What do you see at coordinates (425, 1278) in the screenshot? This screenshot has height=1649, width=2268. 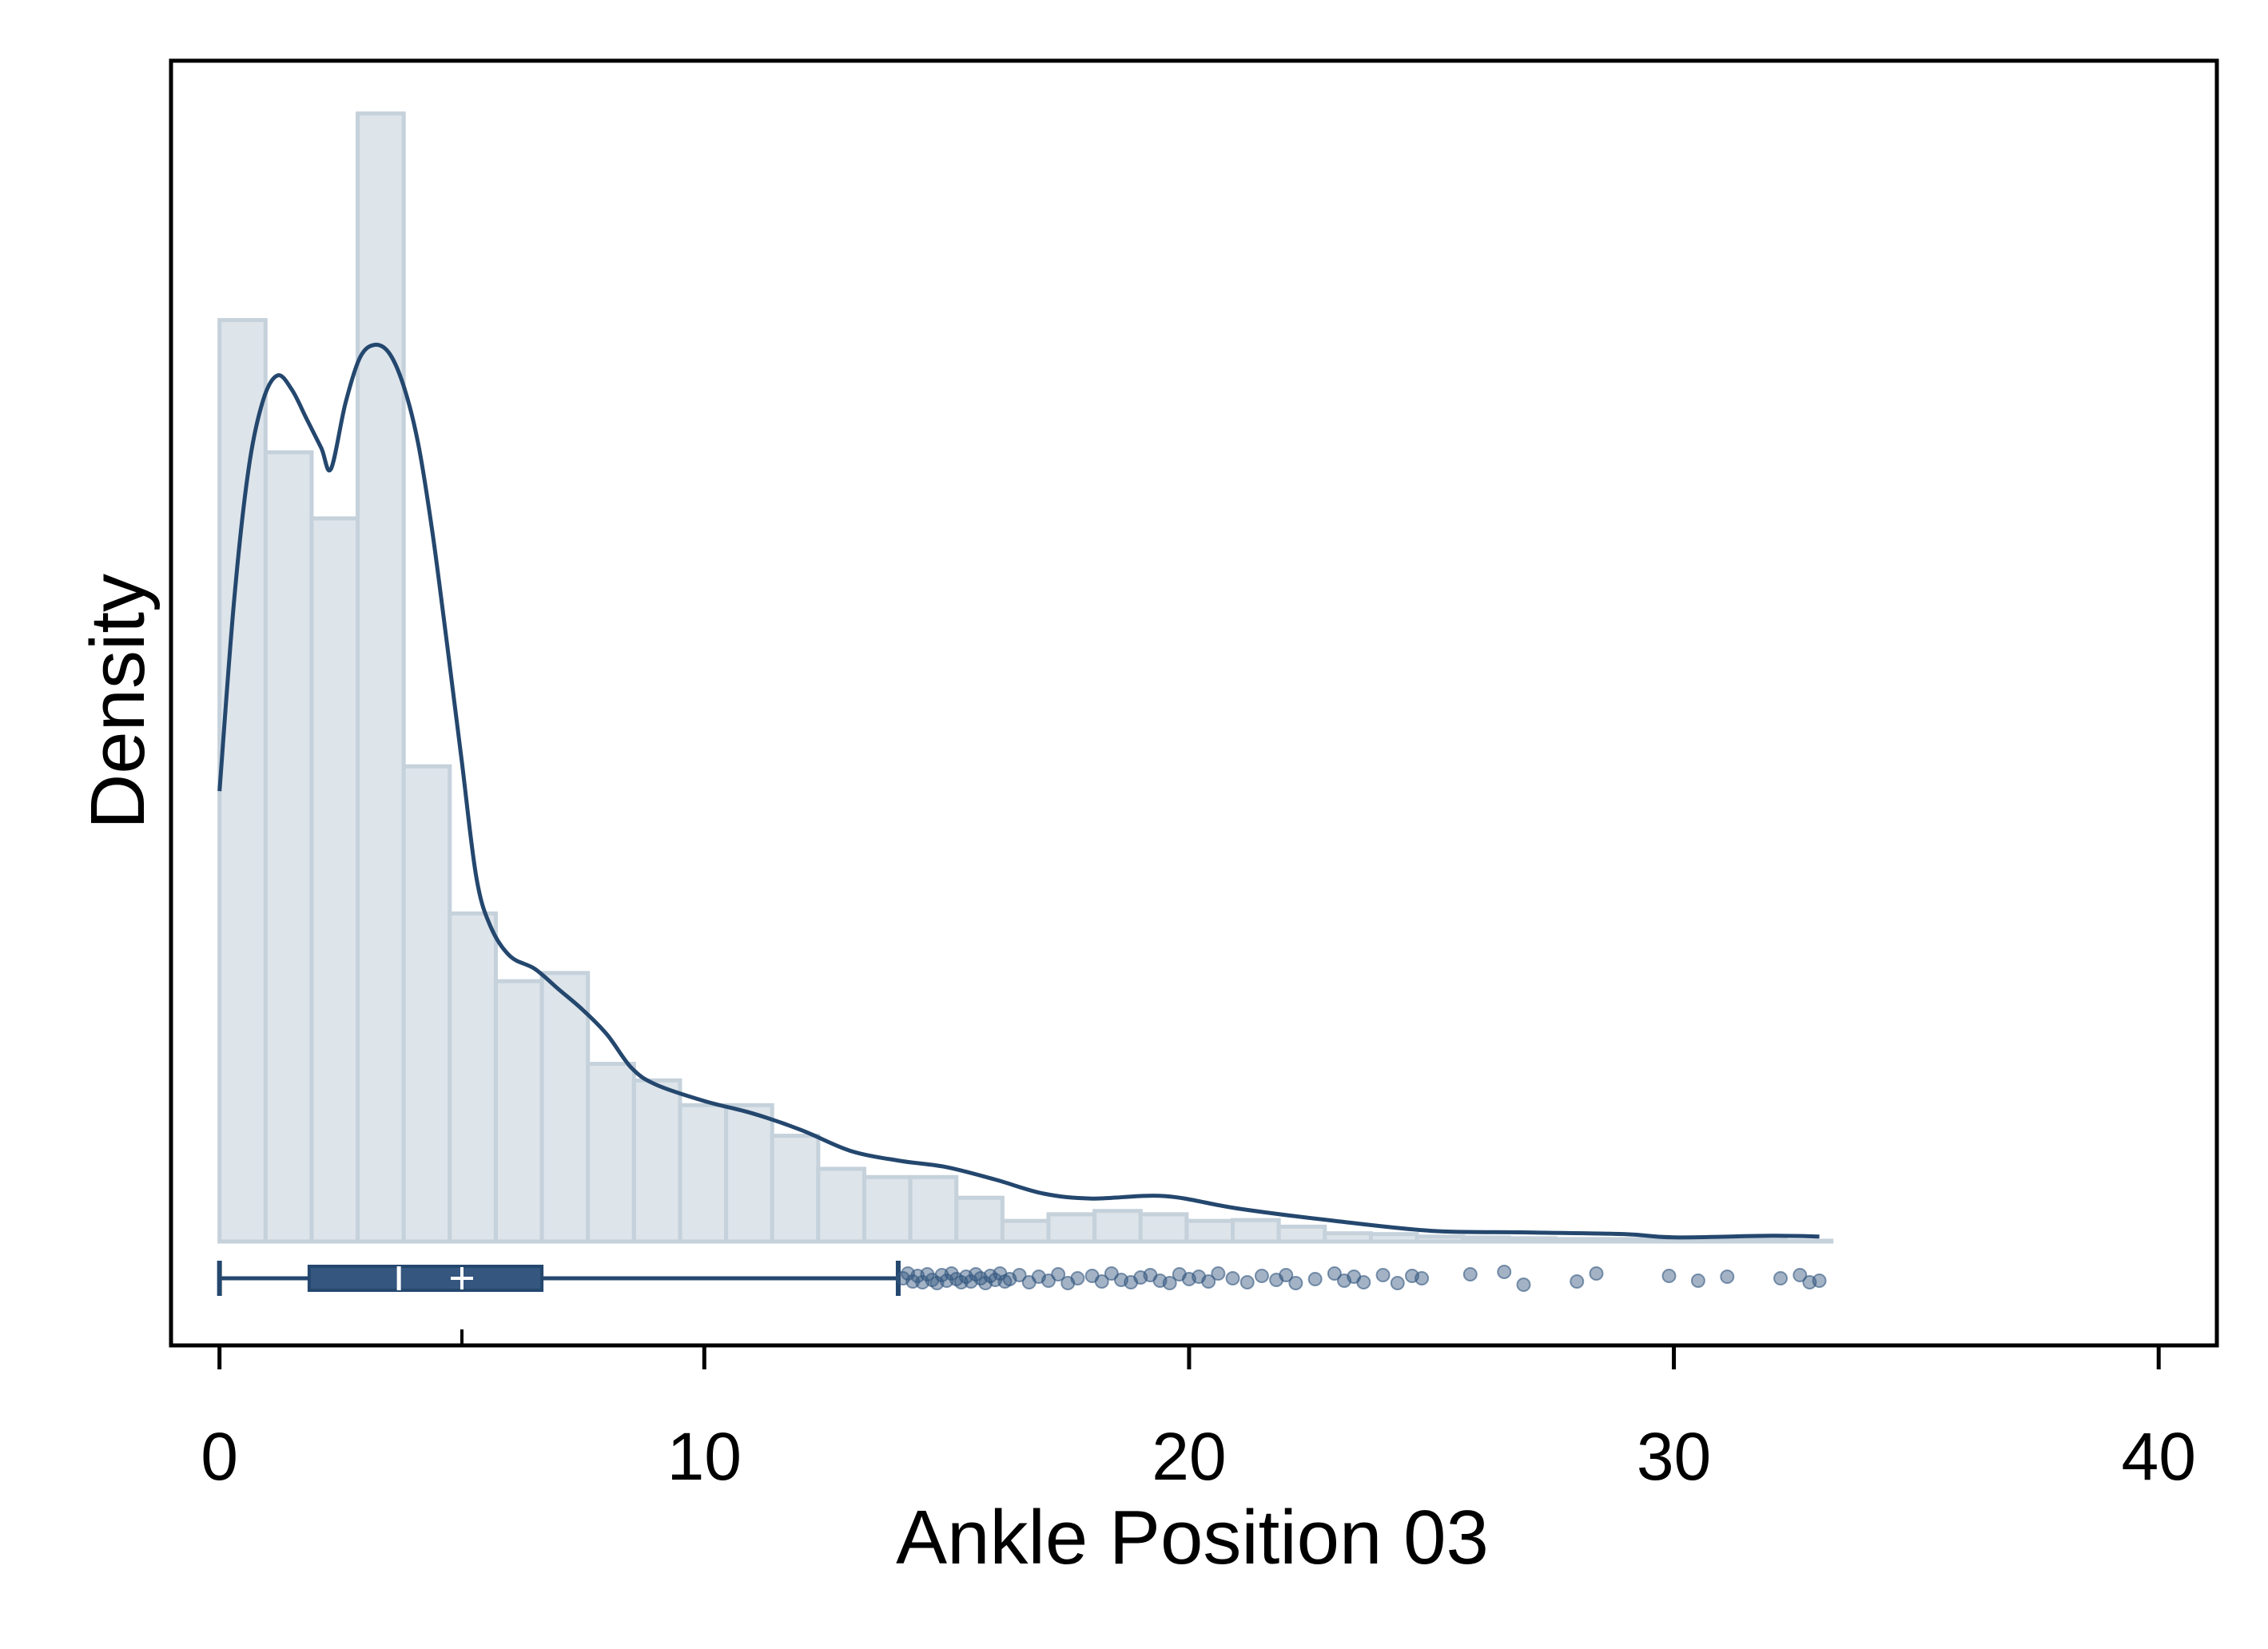 I see `boxplot-box` at bounding box center [425, 1278].